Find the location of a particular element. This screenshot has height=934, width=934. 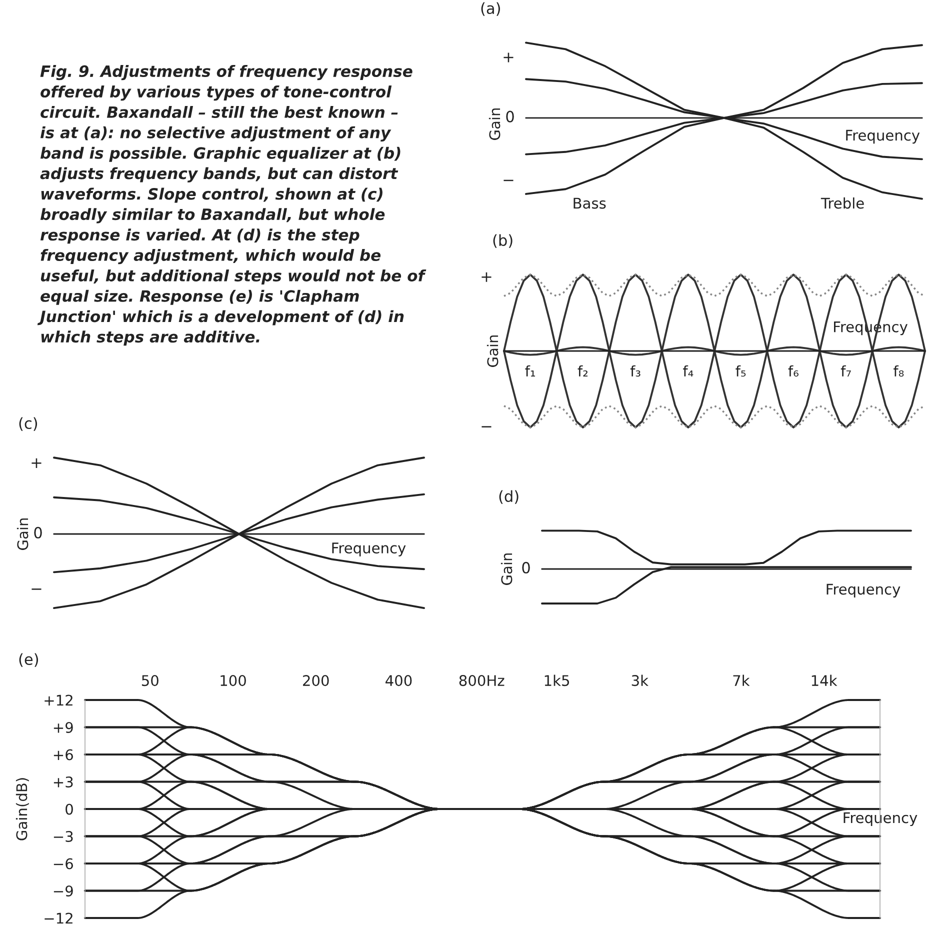

y-axis-title: Gain(dB) is located at coordinates (22, 809).